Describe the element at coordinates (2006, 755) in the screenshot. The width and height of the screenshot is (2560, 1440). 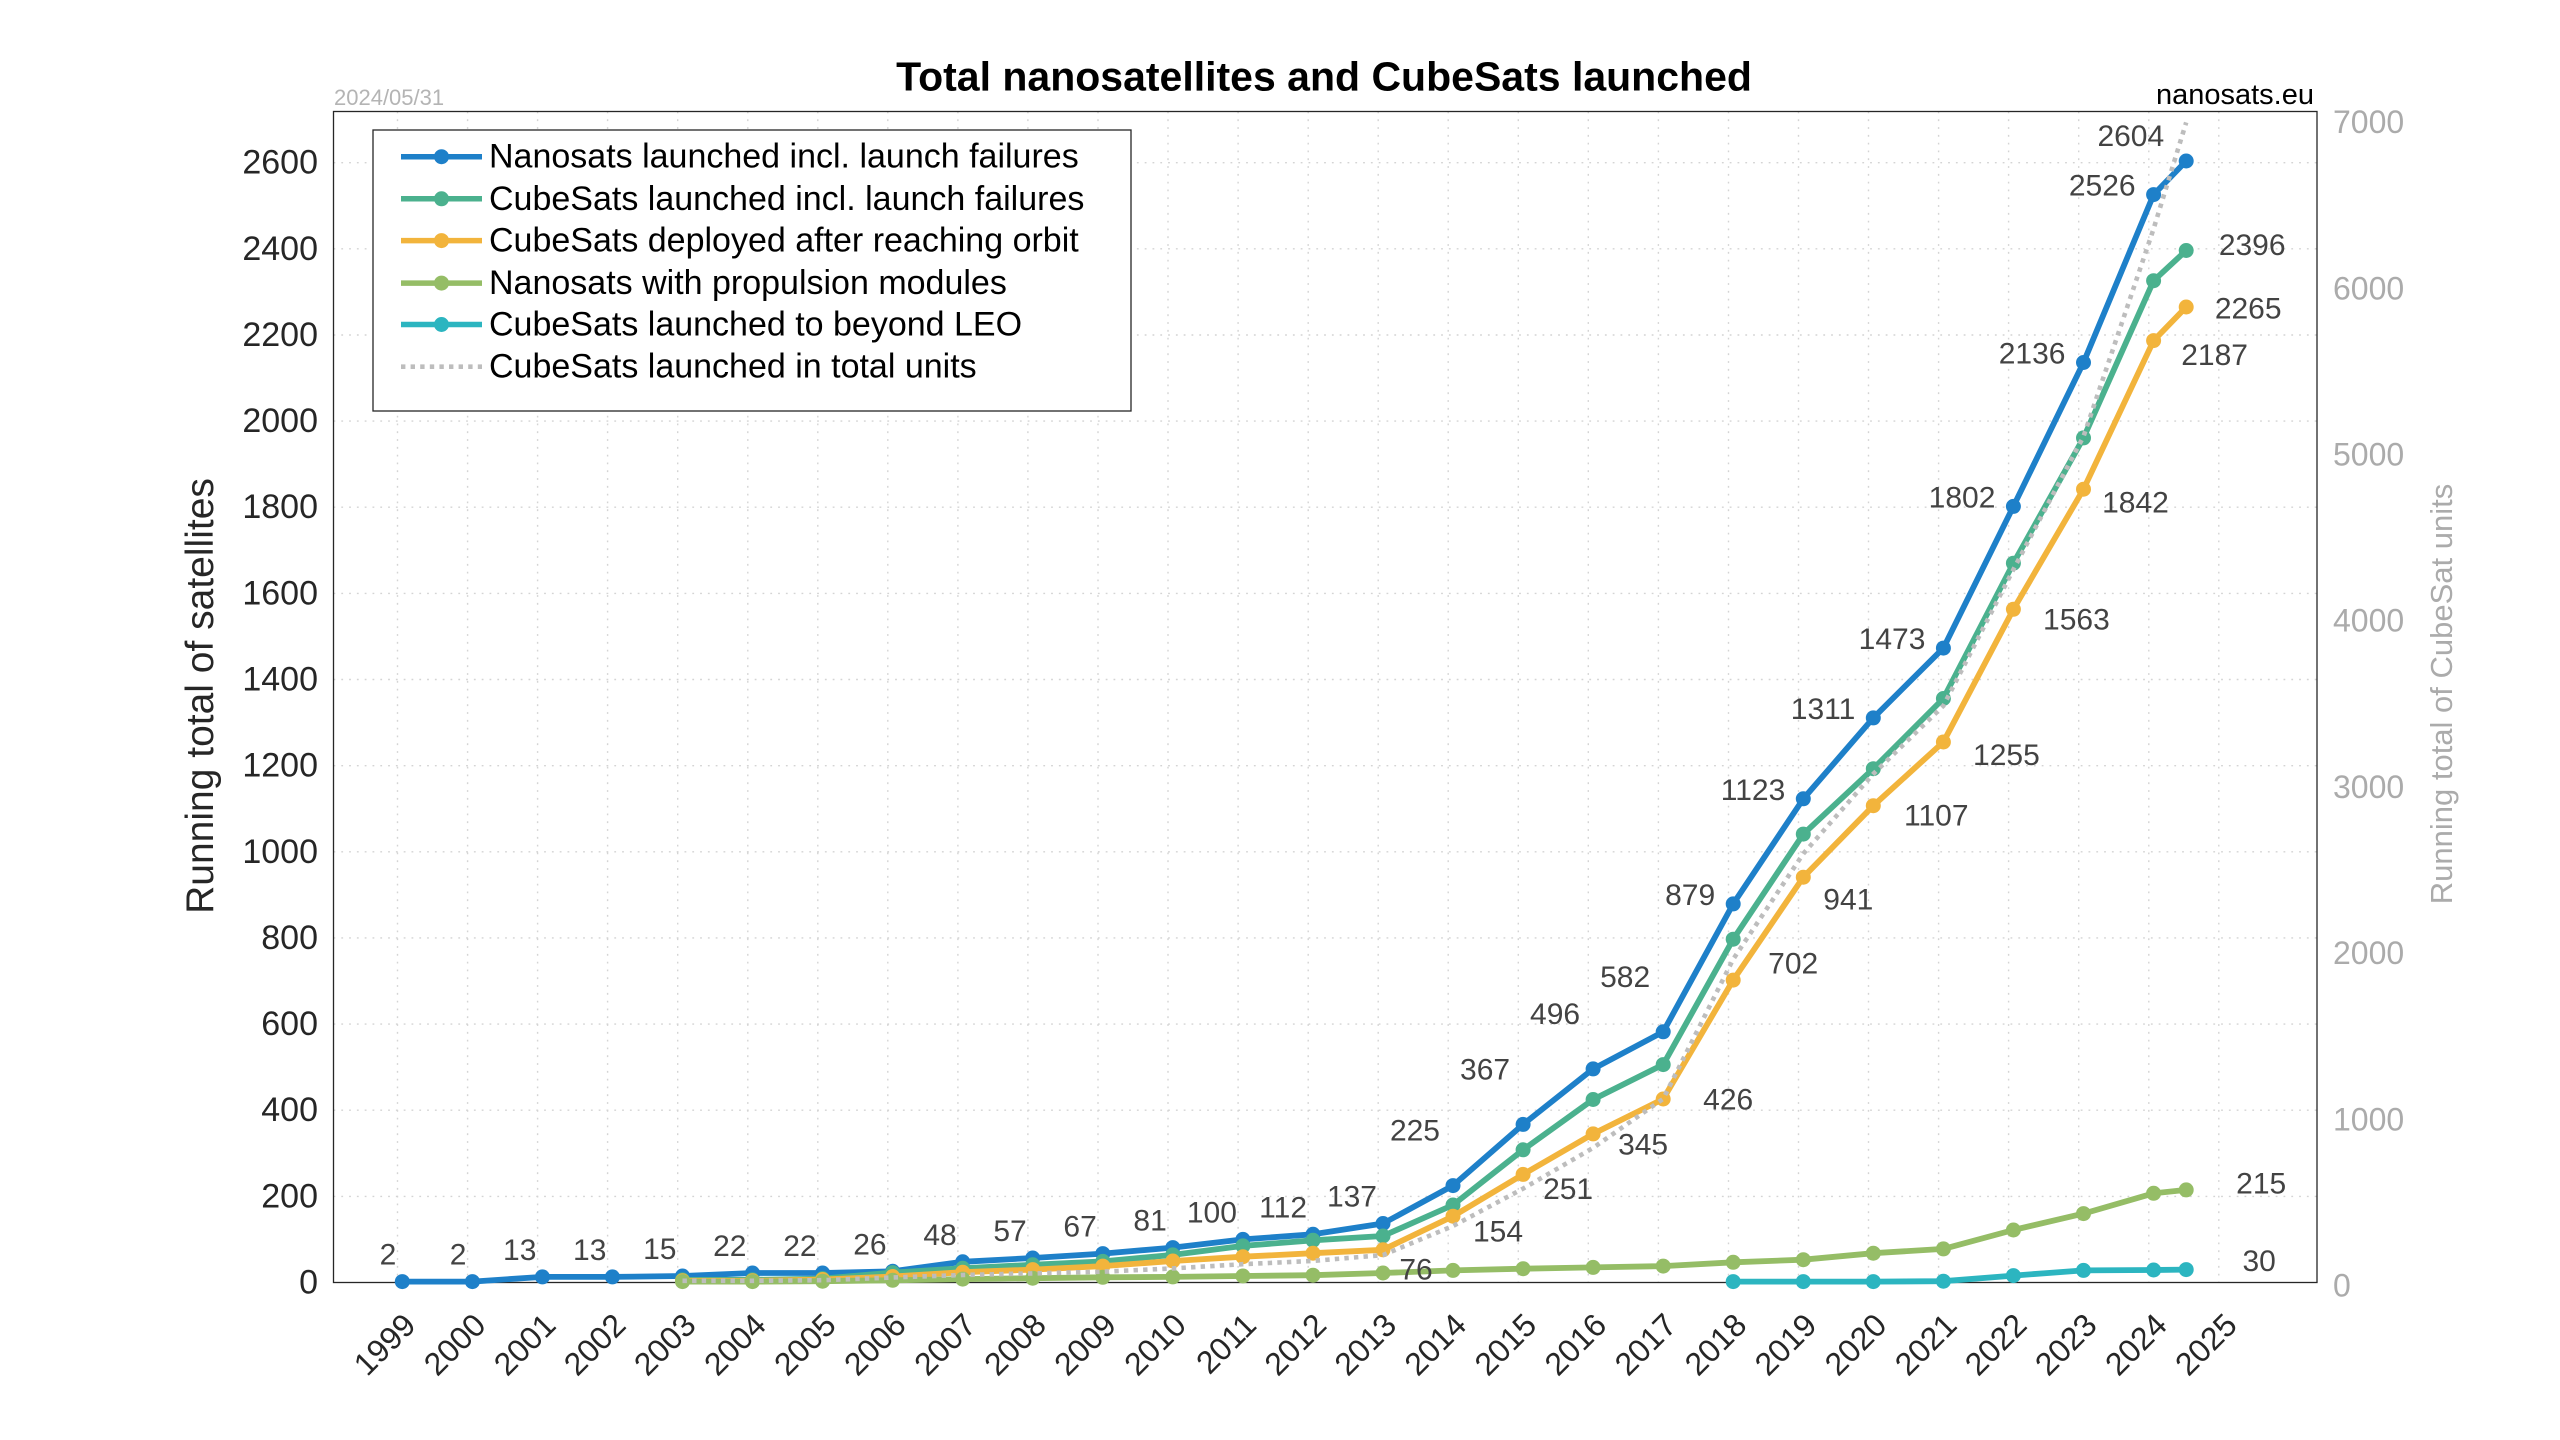
I see `svg-text: 1255` at that location.